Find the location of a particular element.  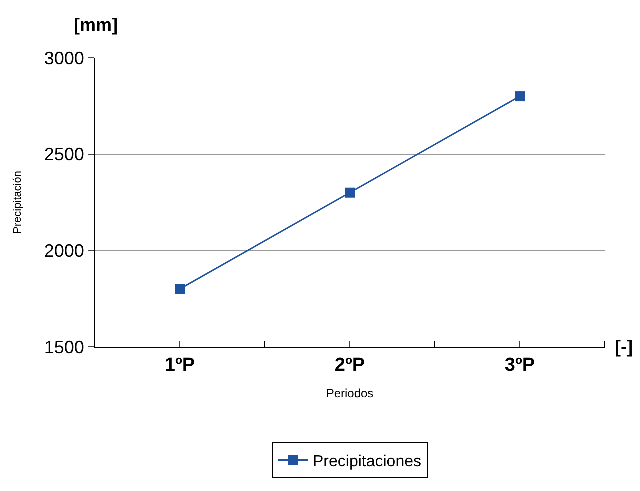

y-tick-label: 3000 is located at coordinates (64, 58).